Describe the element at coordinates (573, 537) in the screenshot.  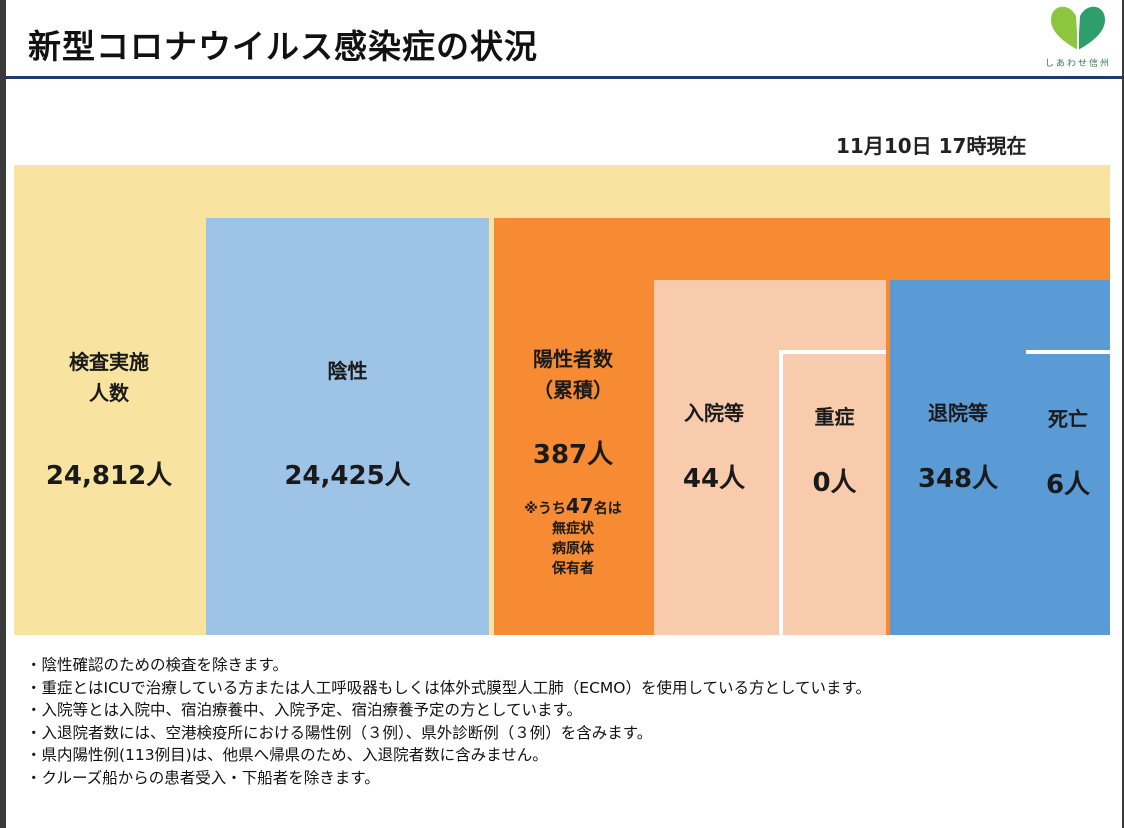
I see `asymptomatic-note: ※うち47名は 無症状 病原体 保有者` at that location.